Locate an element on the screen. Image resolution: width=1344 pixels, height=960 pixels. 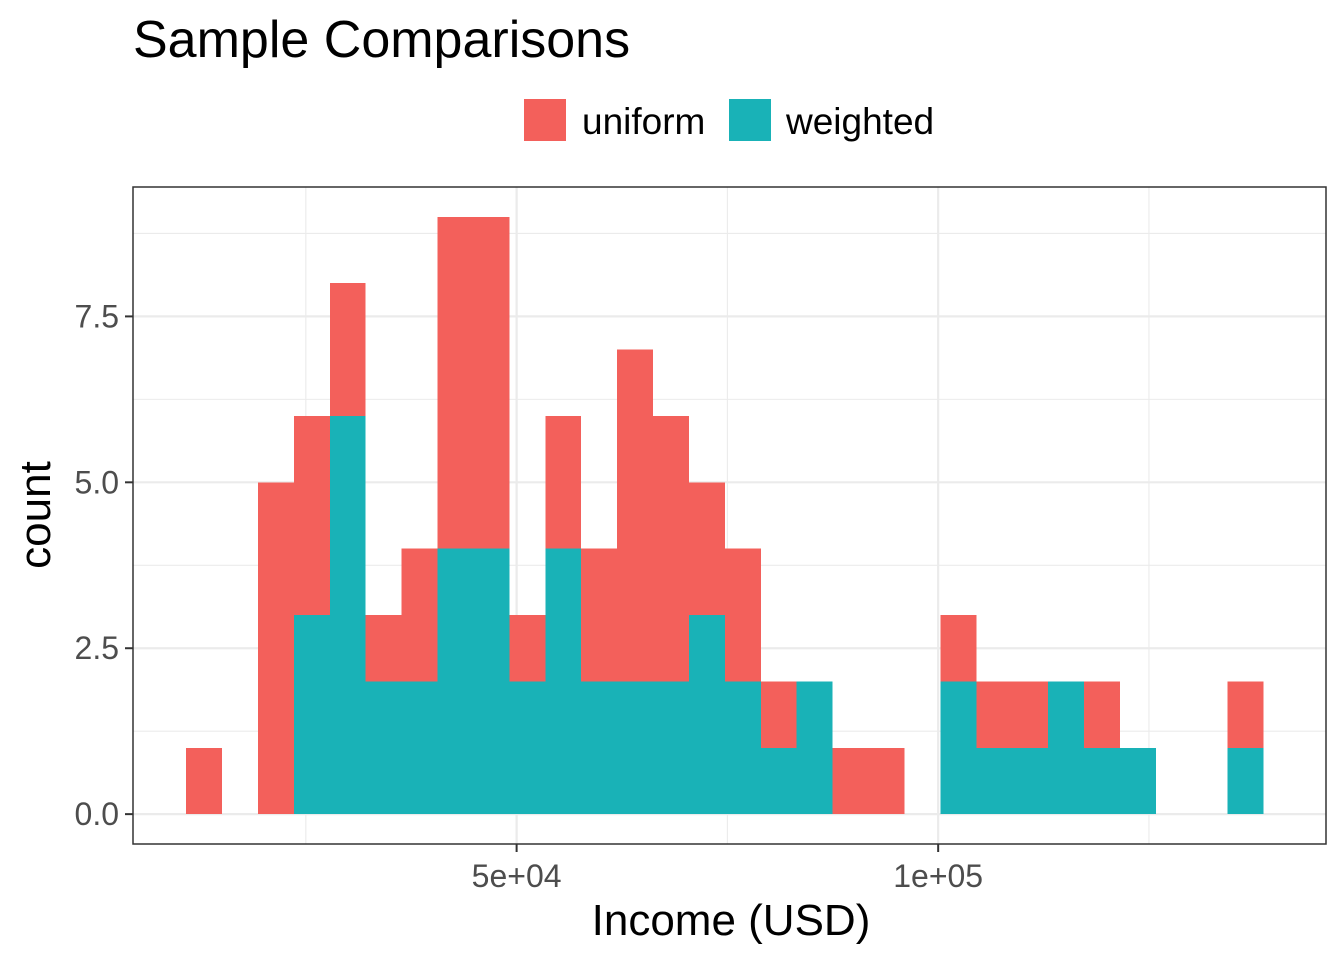
y-tick-label: 0.0 is located at coordinates (97, 814).